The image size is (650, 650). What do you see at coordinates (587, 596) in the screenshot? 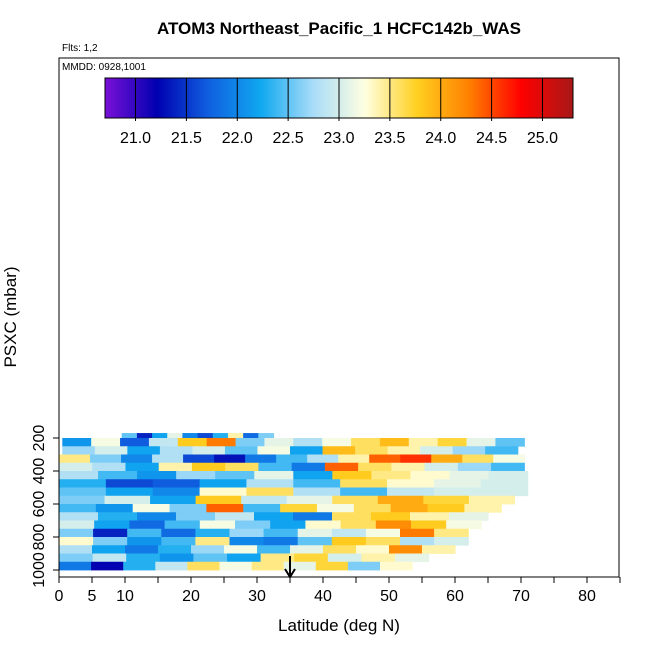
I see `x-tick-label: 80` at bounding box center [587, 596].